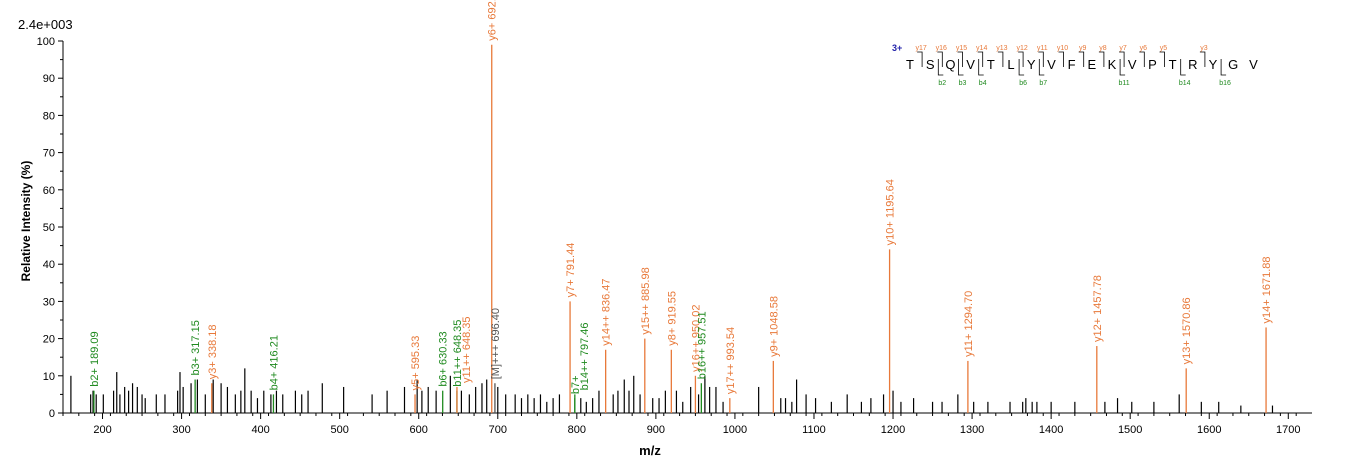 This screenshot has height=473, width=1362. I want to click on x-tick-label: 1000, so click(735, 430).